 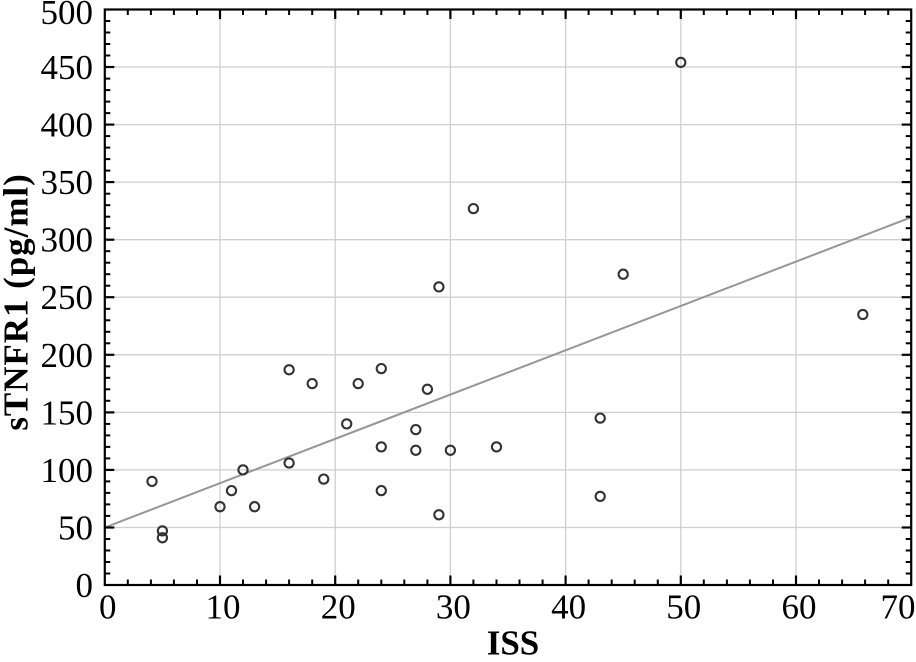 What do you see at coordinates (568, 607) in the screenshot?
I see `svg-text: 40` at bounding box center [568, 607].